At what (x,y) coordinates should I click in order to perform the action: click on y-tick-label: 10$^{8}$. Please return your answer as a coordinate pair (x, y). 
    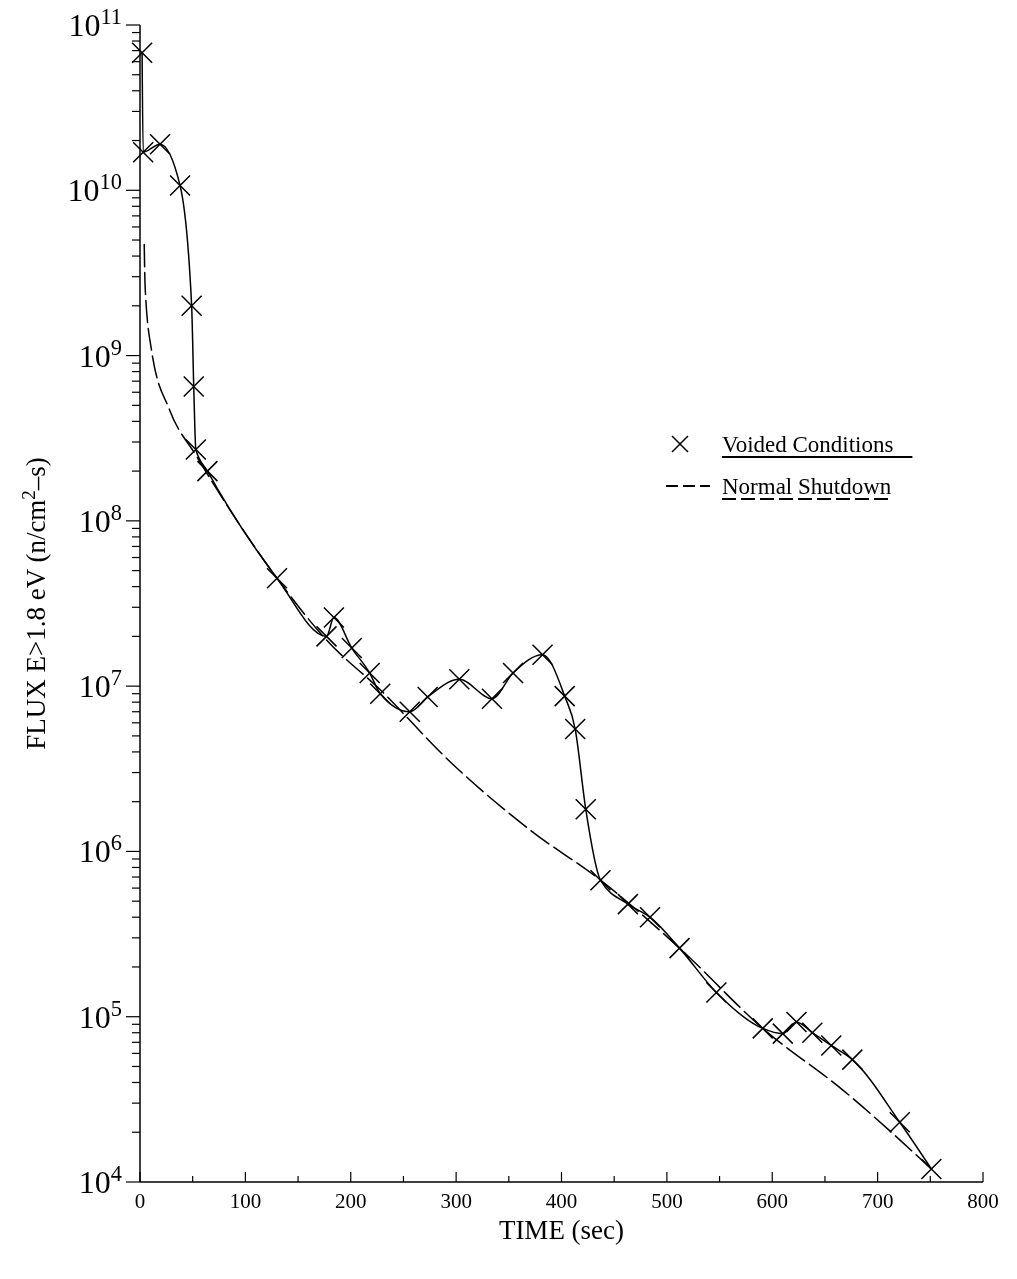
    Looking at the image, I should click on (100, 519).